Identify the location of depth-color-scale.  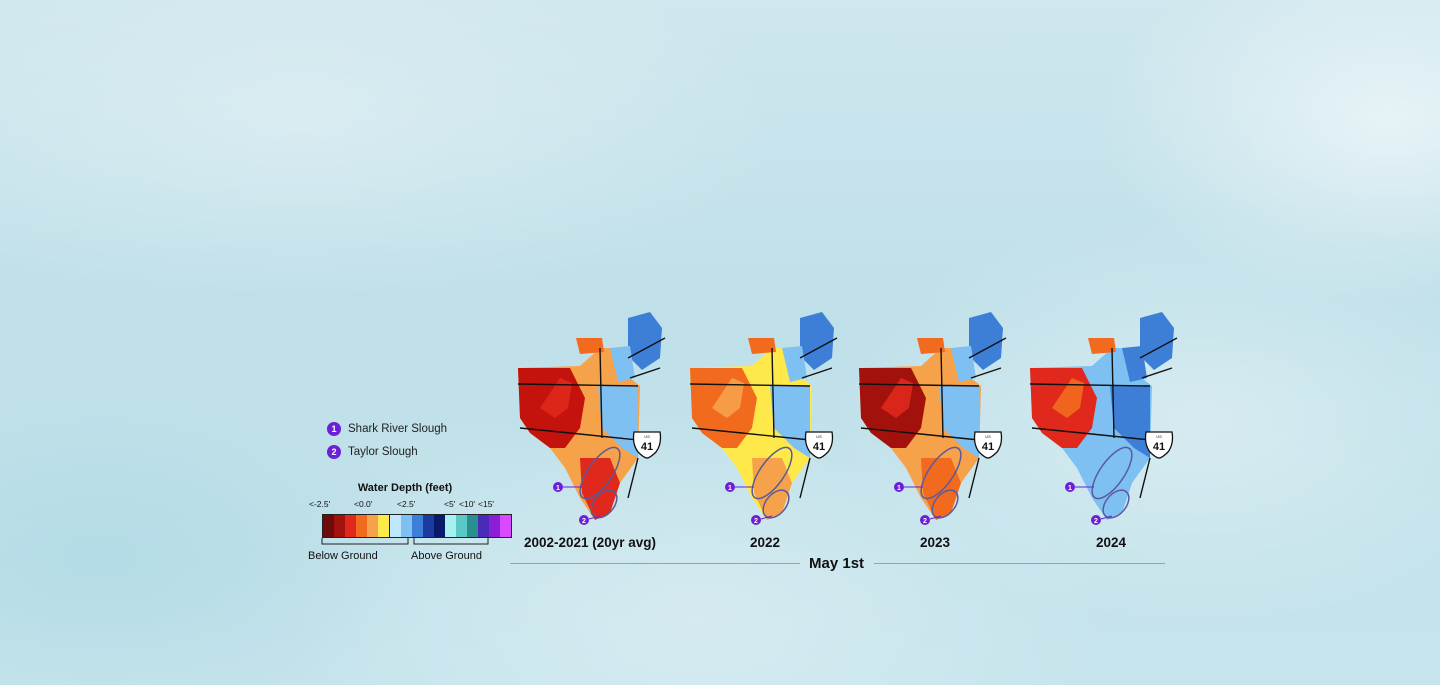
(417, 526).